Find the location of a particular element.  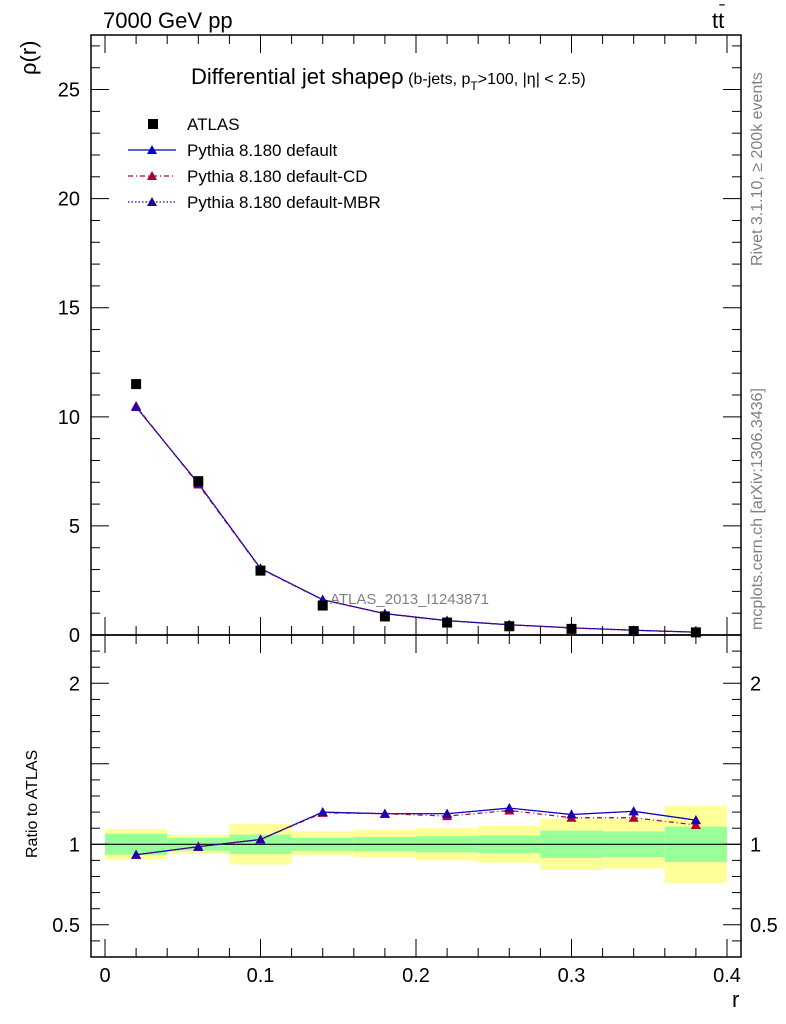

ratio-y-axis-label: Ratio to ATLAS is located at coordinates (32, 804).